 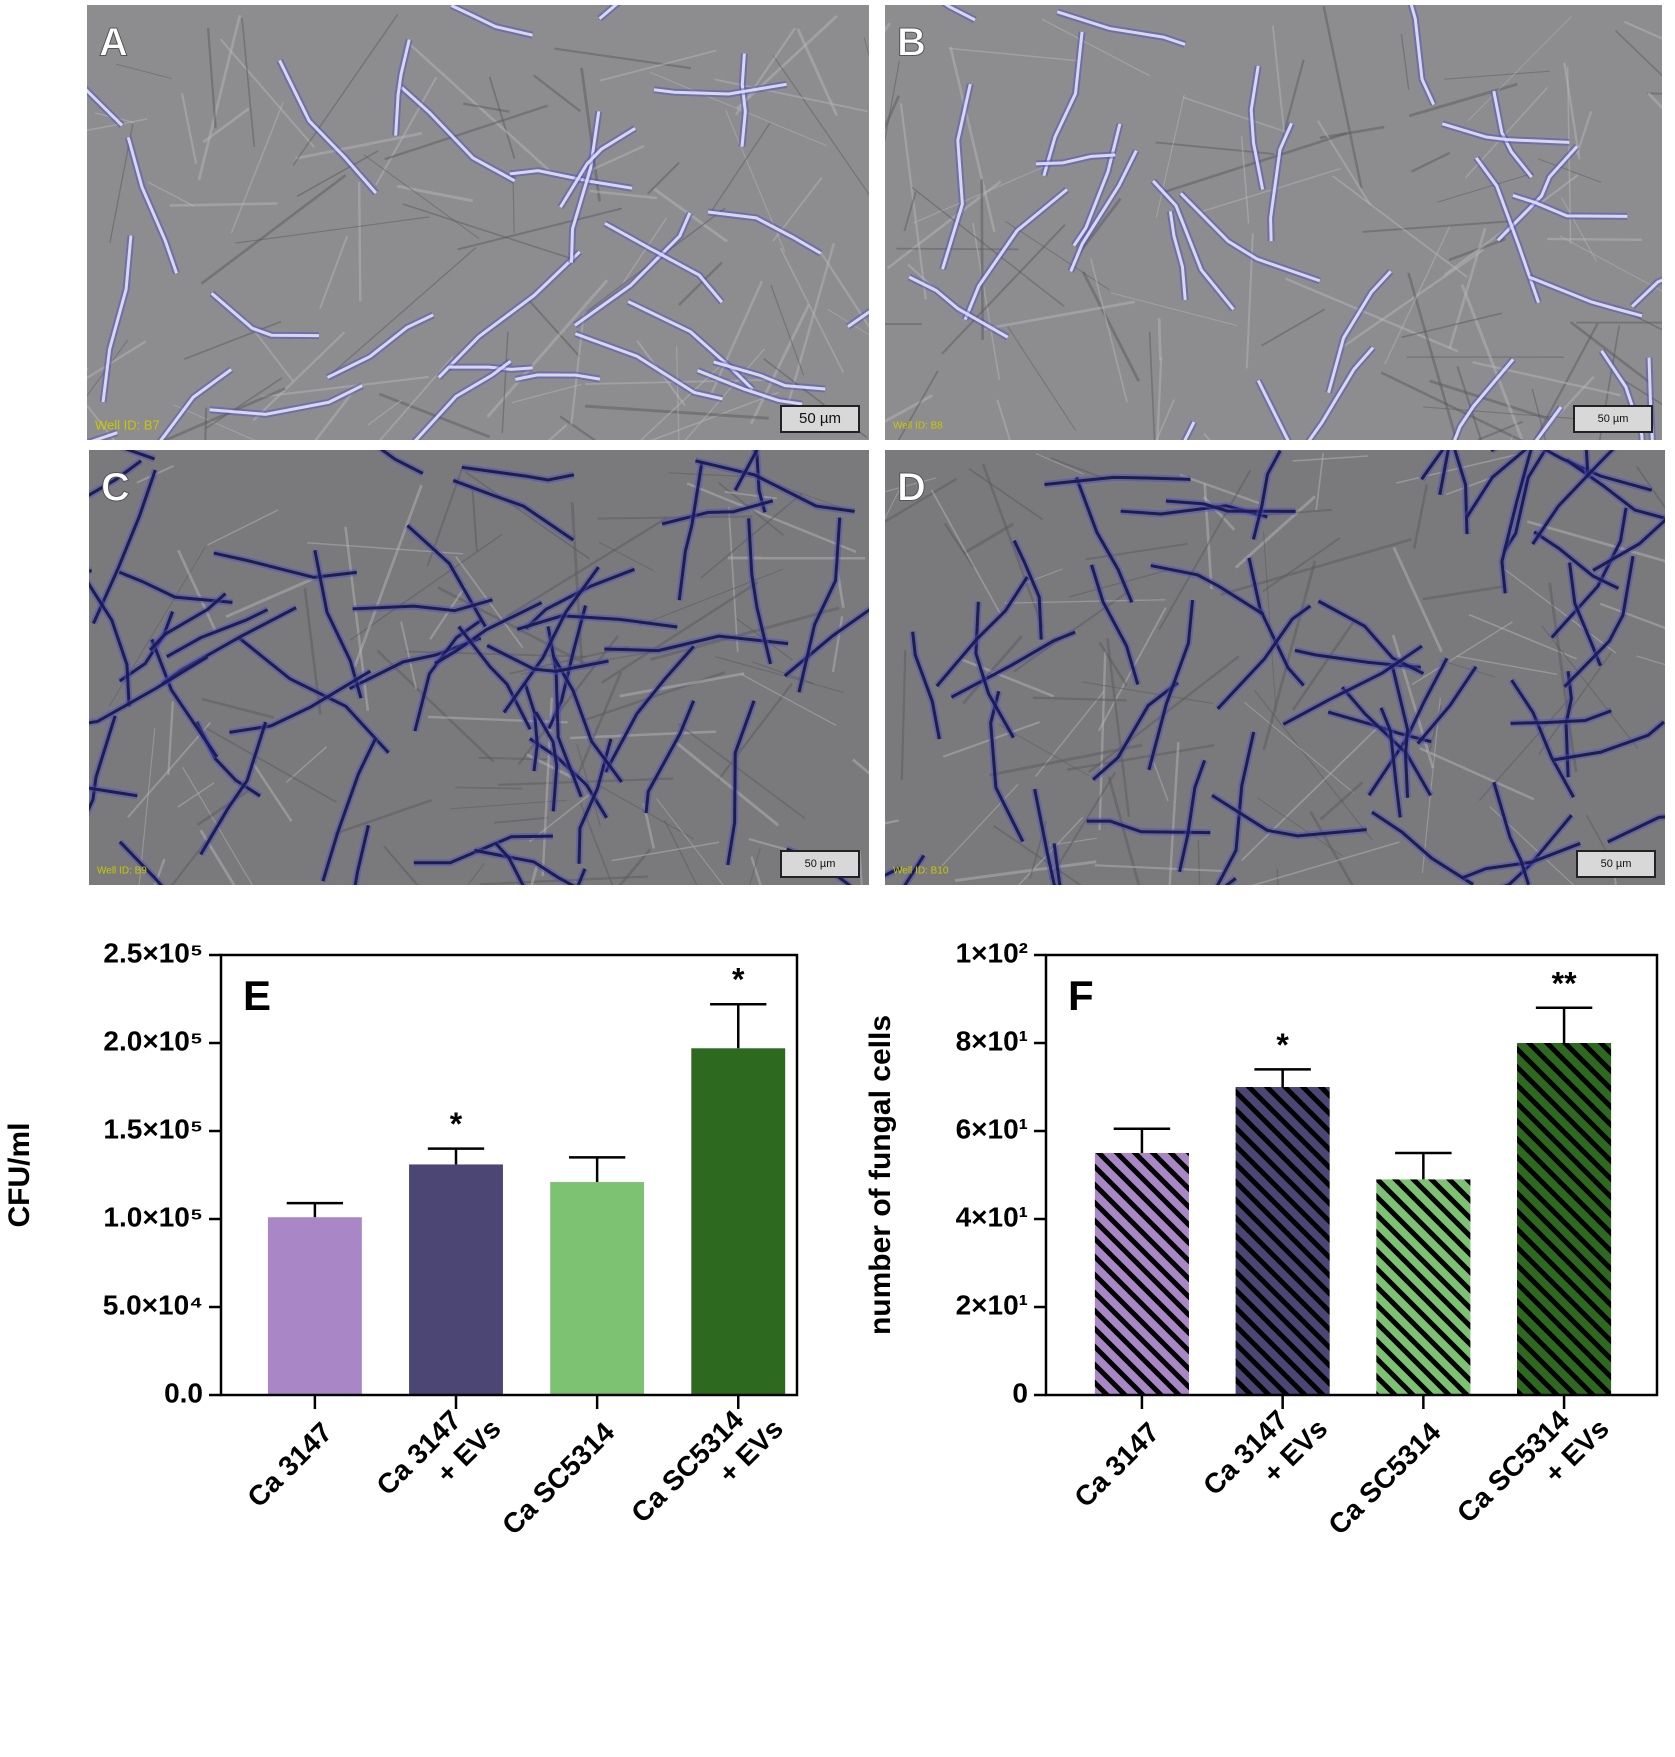 I want to click on plot-frame, so click(x=1351, y=1175).